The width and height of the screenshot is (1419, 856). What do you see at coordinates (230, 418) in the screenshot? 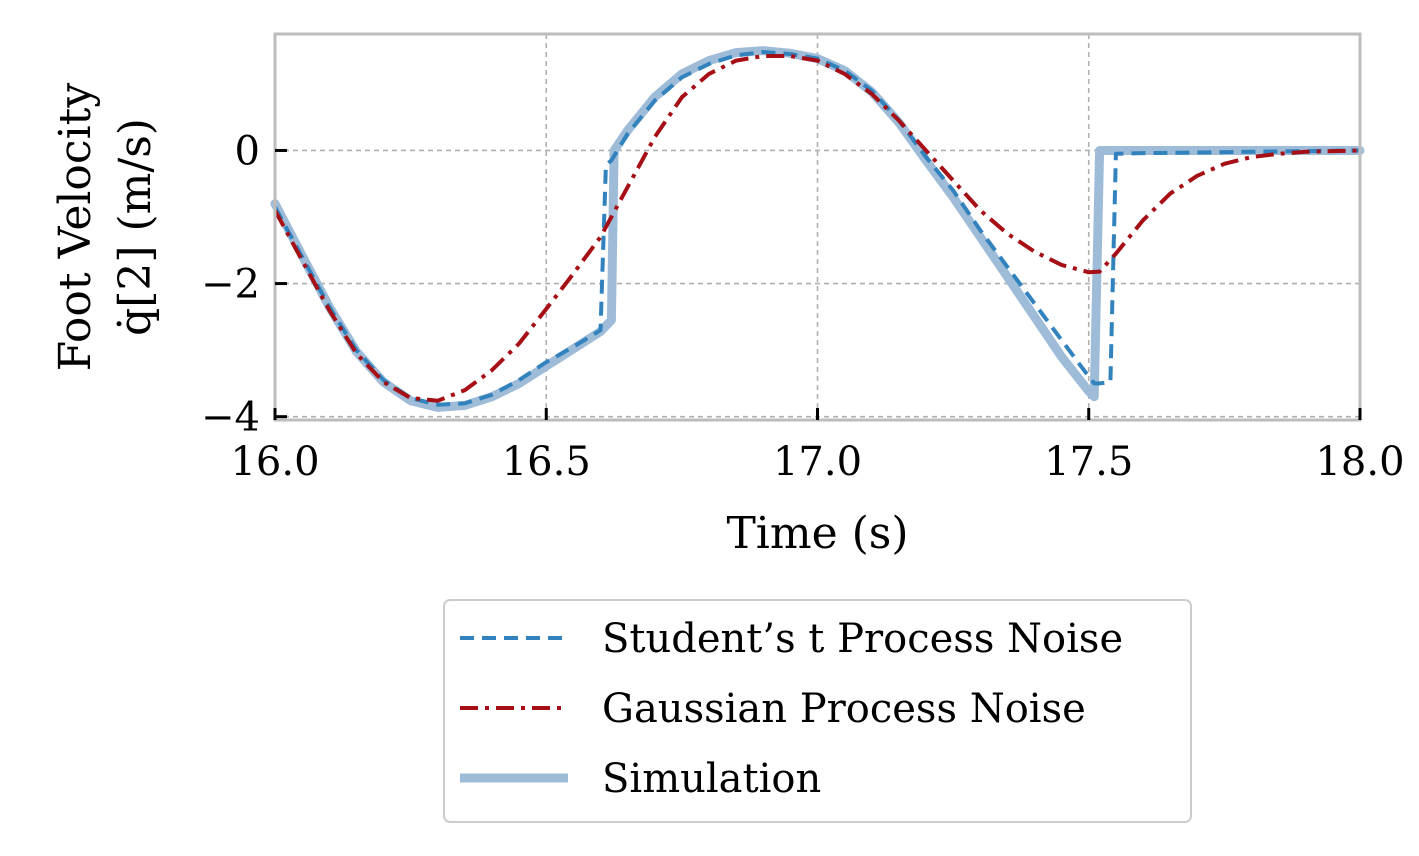
I see `y-tick-label: −4` at bounding box center [230, 418].